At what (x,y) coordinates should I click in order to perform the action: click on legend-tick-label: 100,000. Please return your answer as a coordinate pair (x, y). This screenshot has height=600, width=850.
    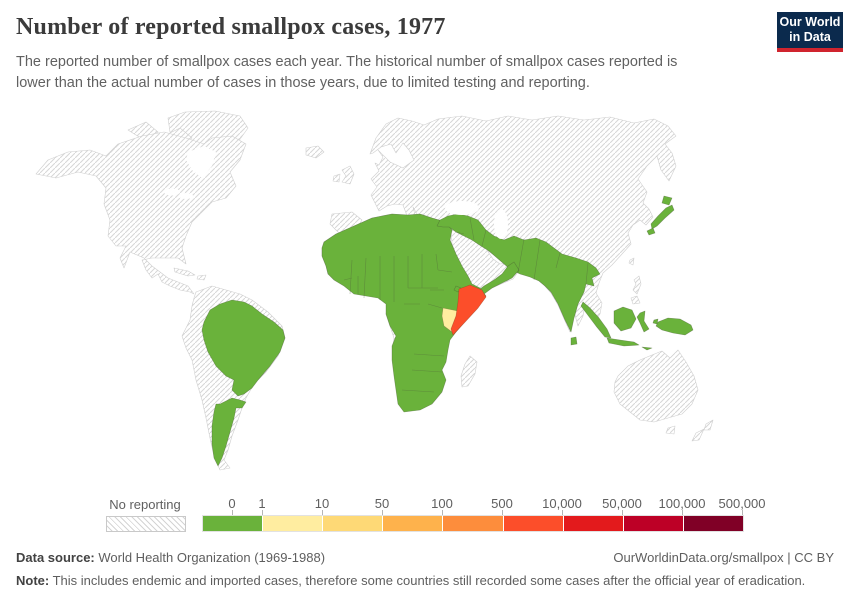
    Looking at the image, I should click on (682, 503).